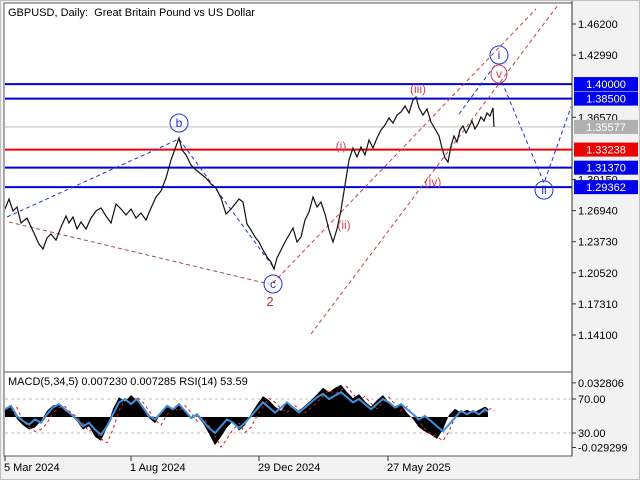 The height and width of the screenshot is (480, 640). Describe the element at coordinates (158, 468) in the screenshot. I see `date-tick-label: 1 Aug 2024` at that location.